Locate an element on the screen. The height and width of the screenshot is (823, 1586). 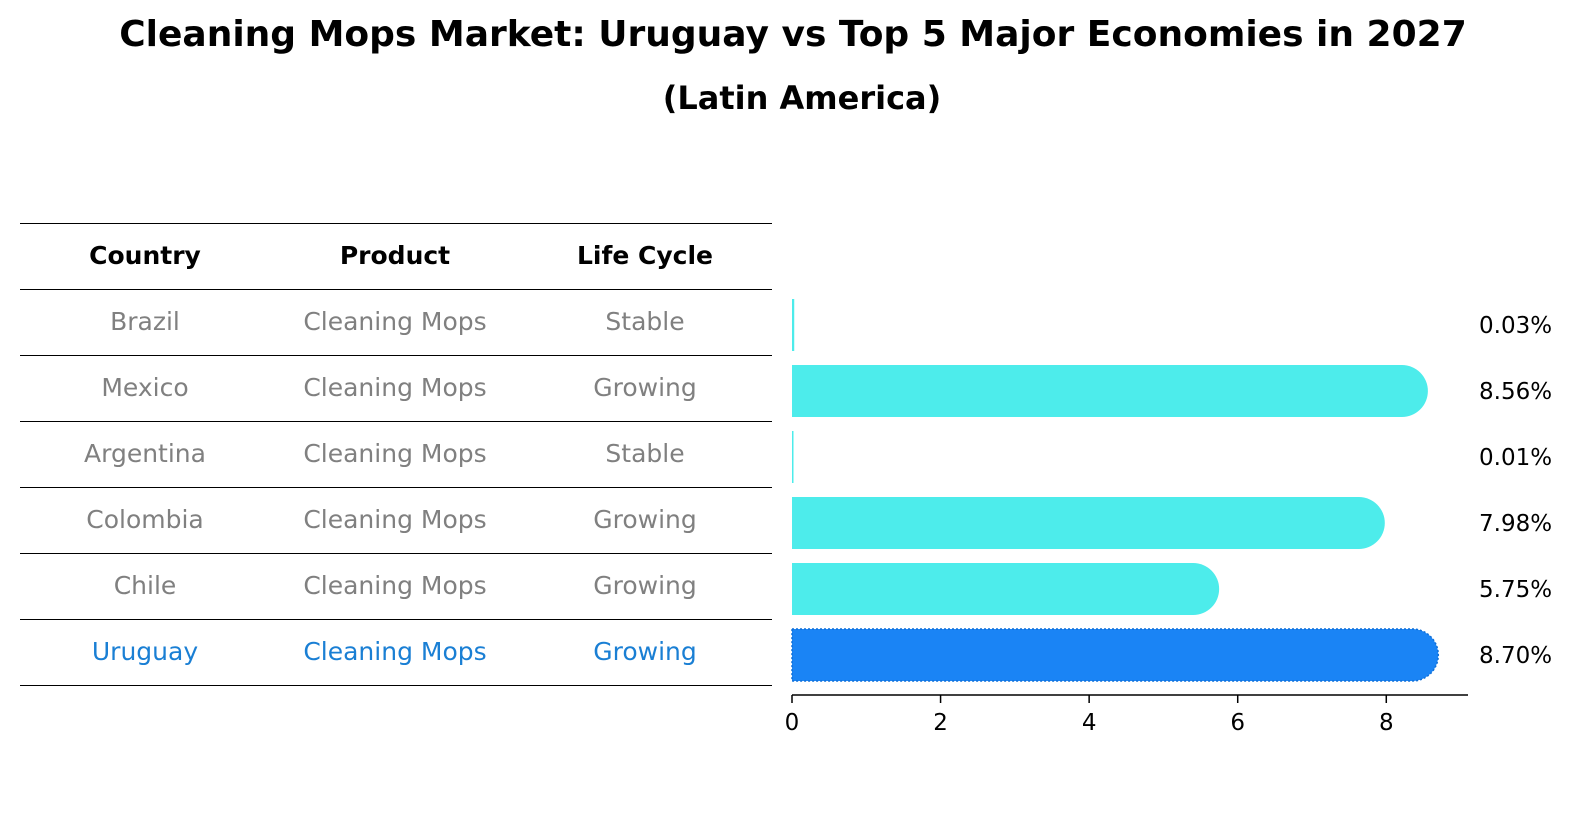
table-row-highlight: Uruguay Cleaning Mops Growing is located at coordinates (396, 652).